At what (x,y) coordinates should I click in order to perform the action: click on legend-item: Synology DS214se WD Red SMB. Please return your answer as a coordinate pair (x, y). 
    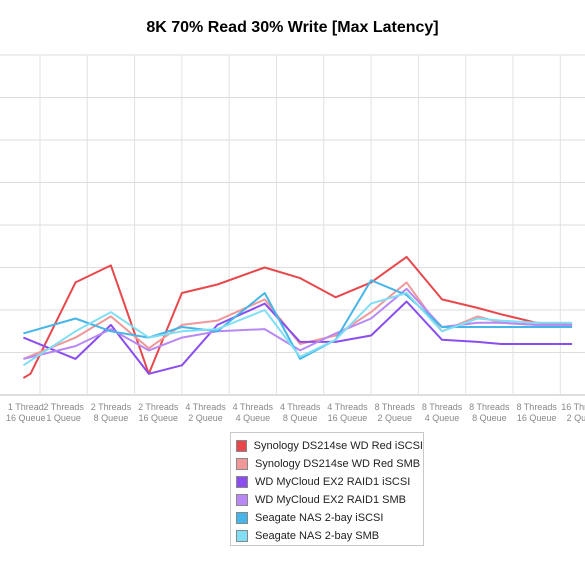
    Looking at the image, I should click on (329, 464).